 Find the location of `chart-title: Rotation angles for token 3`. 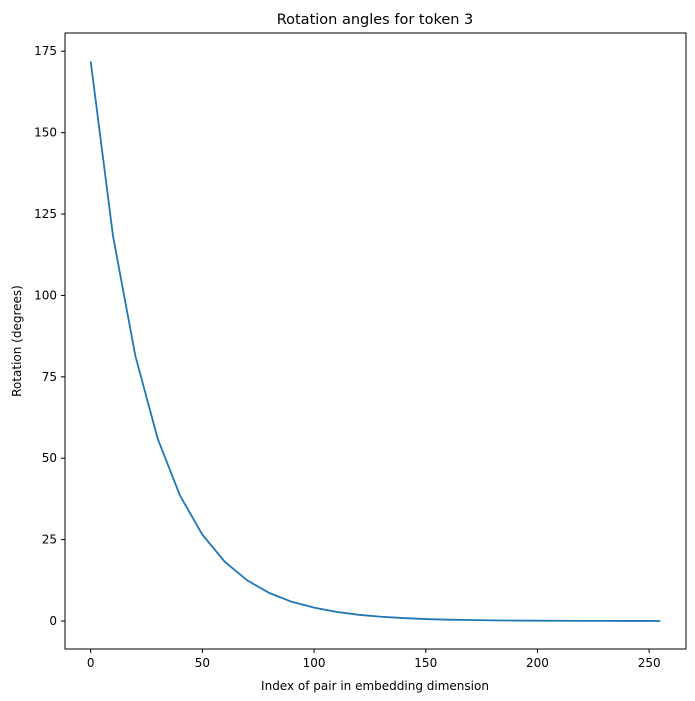

chart-title: Rotation angles for token 3 is located at coordinates (375, 20).